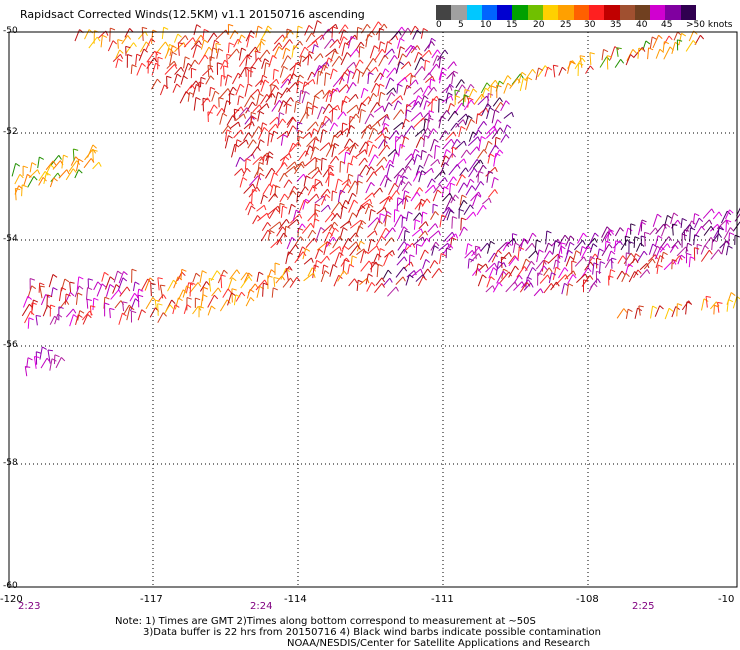 This screenshot has width=740, height=650. I want to click on wind-speed-color-scale, so click(566, 12).